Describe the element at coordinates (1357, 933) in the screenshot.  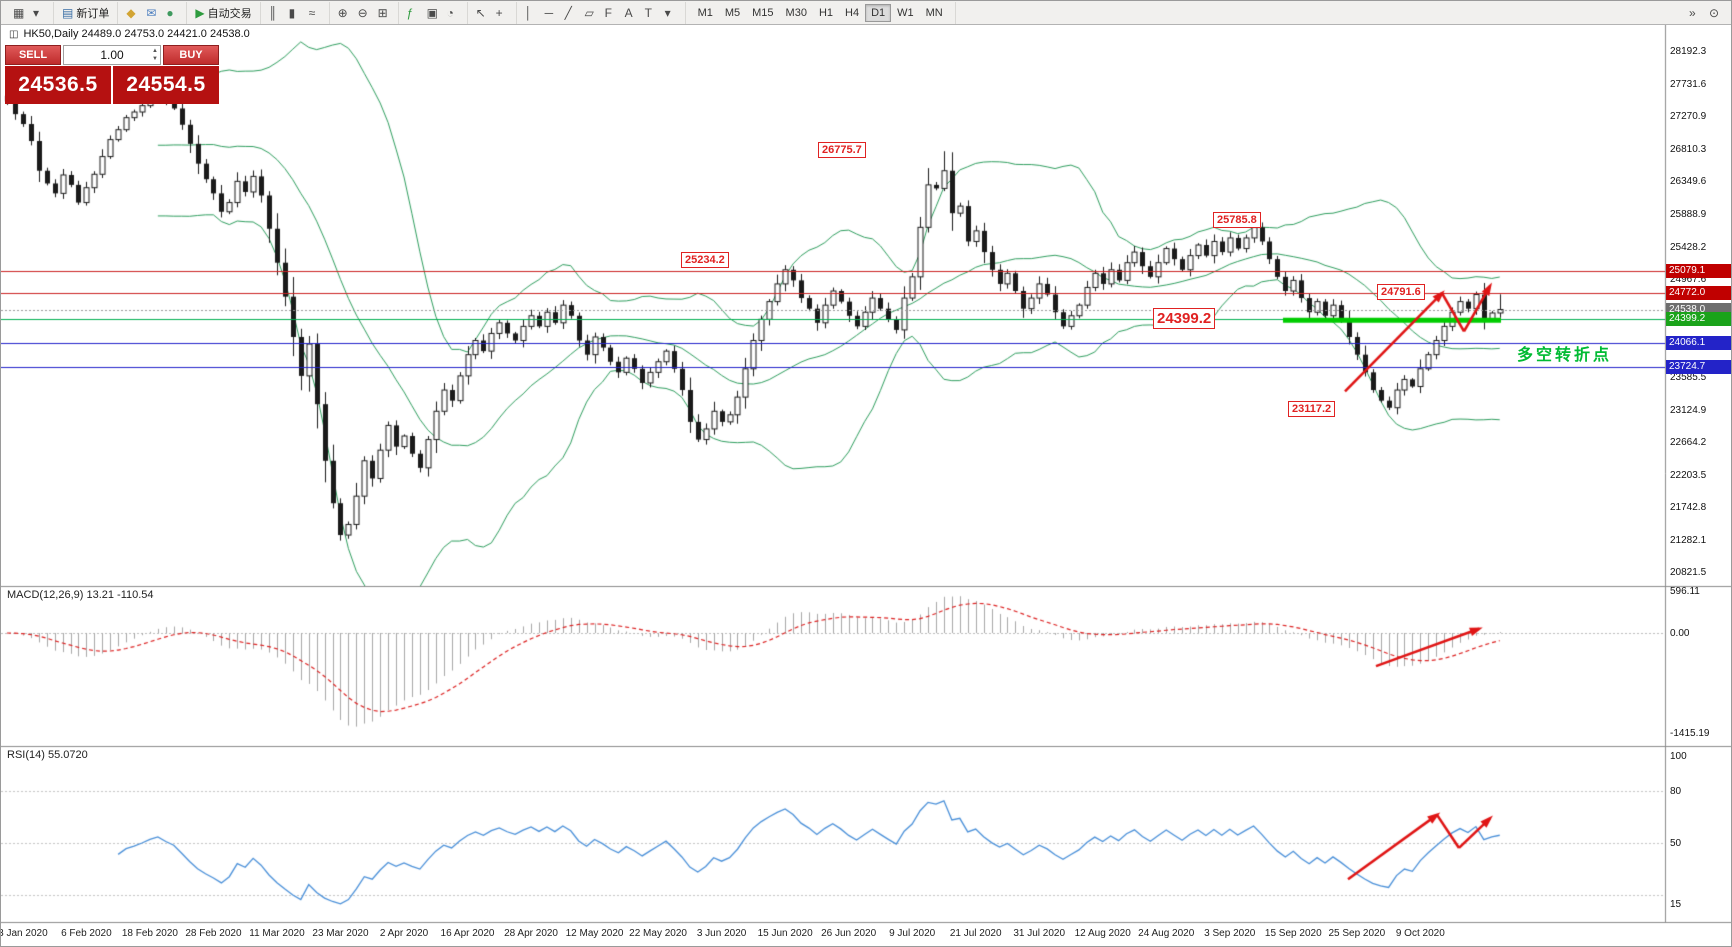
I see `time-axis-label: 25 Sep 2020` at that location.